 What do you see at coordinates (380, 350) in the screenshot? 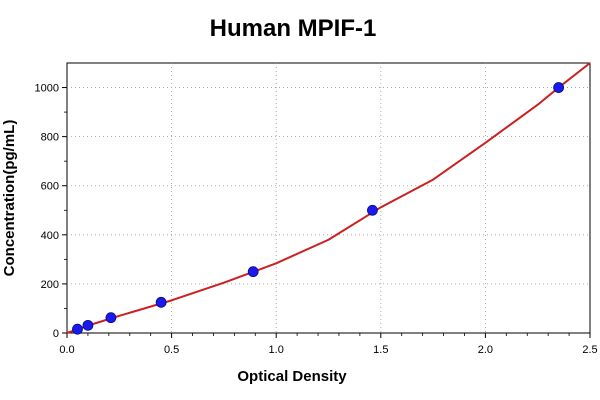
I see `x-tick-label: 1.5` at bounding box center [380, 350].